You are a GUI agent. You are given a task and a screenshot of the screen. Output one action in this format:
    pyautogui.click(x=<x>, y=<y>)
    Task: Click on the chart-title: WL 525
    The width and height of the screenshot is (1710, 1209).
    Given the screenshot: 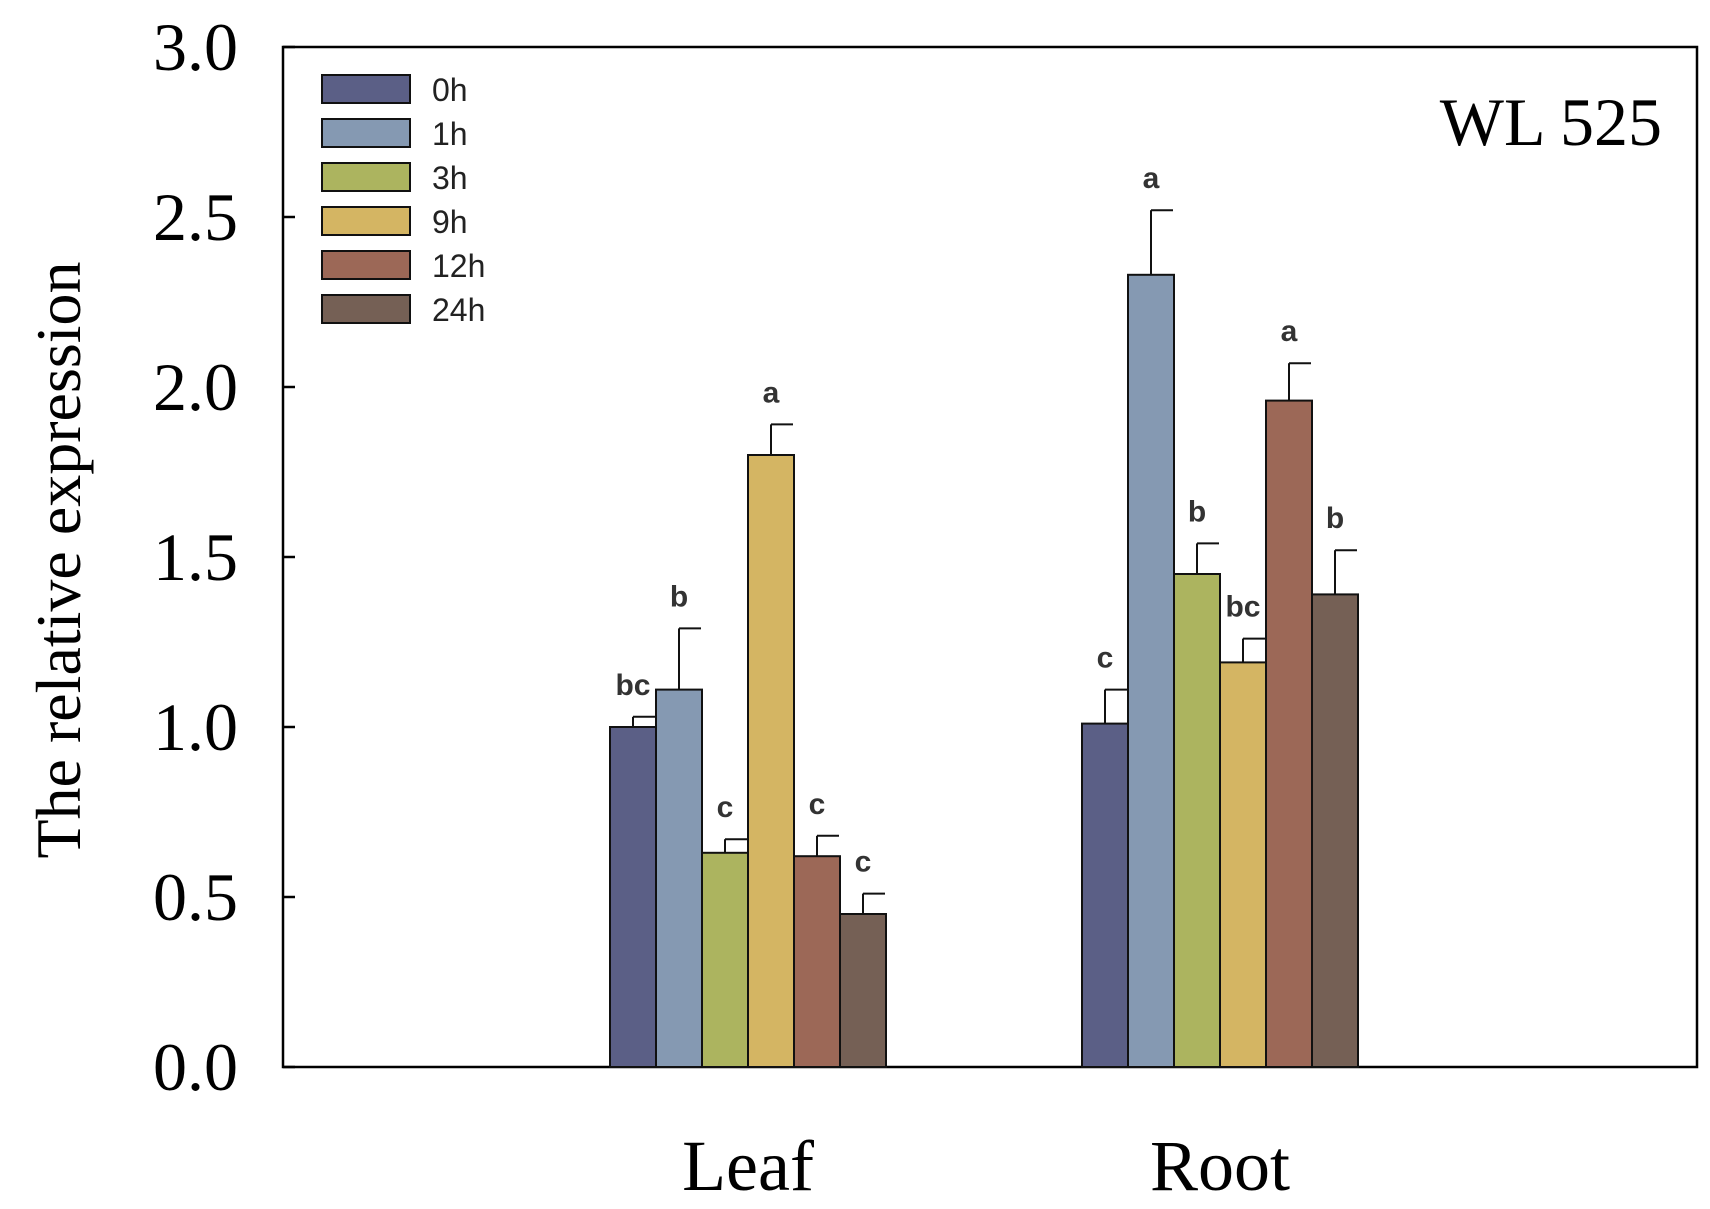 What is the action you would take?
    pyautogui.click(x=1551, y=122)
    